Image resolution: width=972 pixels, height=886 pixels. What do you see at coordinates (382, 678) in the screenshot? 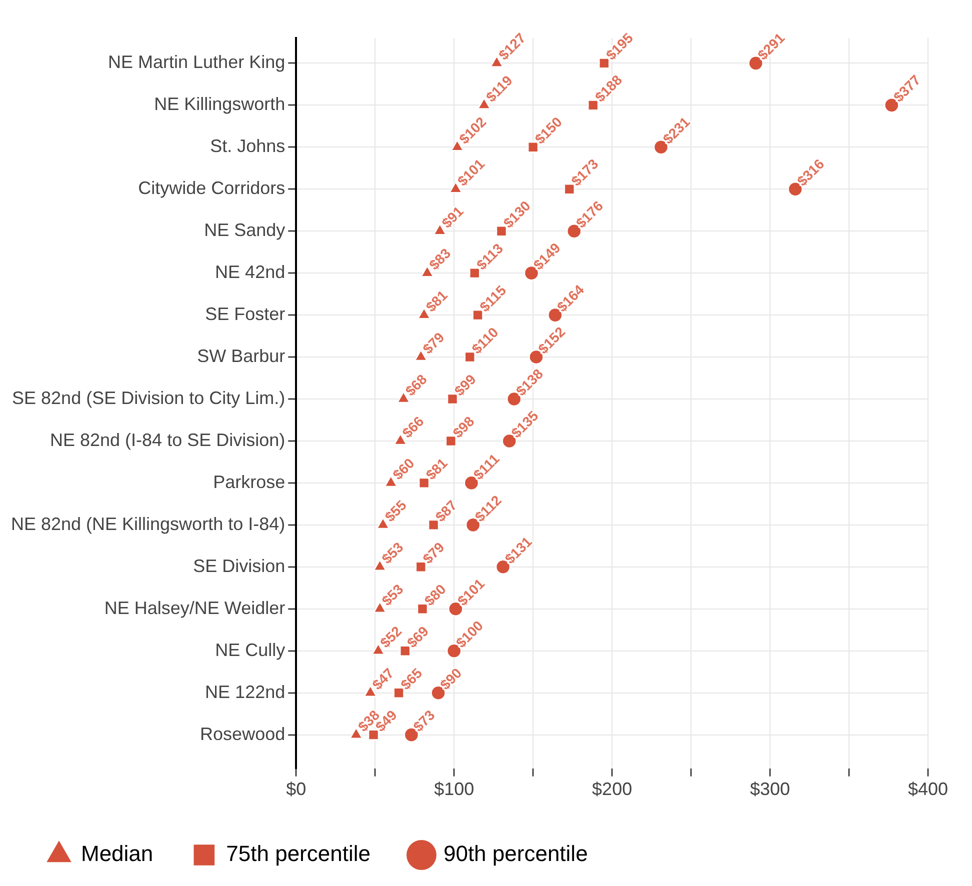
I see `data-label: $47` at bounding box center [382, 678].